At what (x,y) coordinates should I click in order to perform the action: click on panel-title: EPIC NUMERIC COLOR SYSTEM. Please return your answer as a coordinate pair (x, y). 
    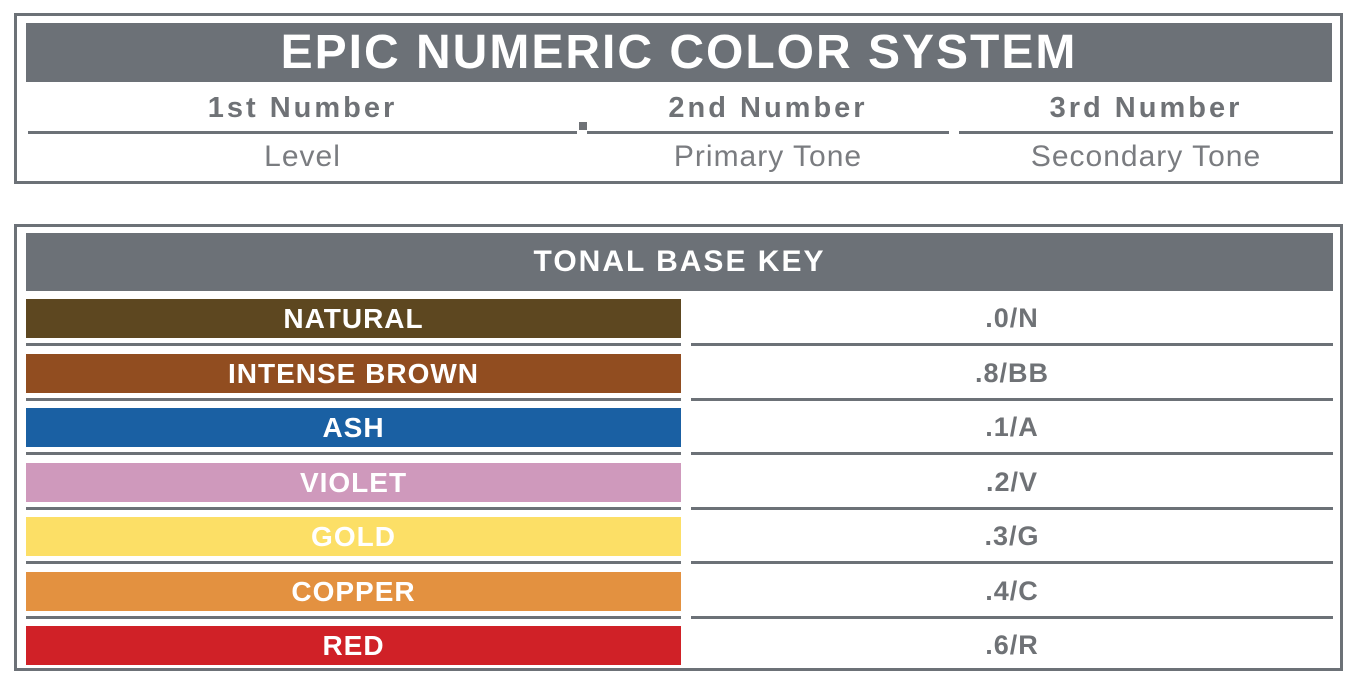
    Looking at the image, I should click on (679, 52).